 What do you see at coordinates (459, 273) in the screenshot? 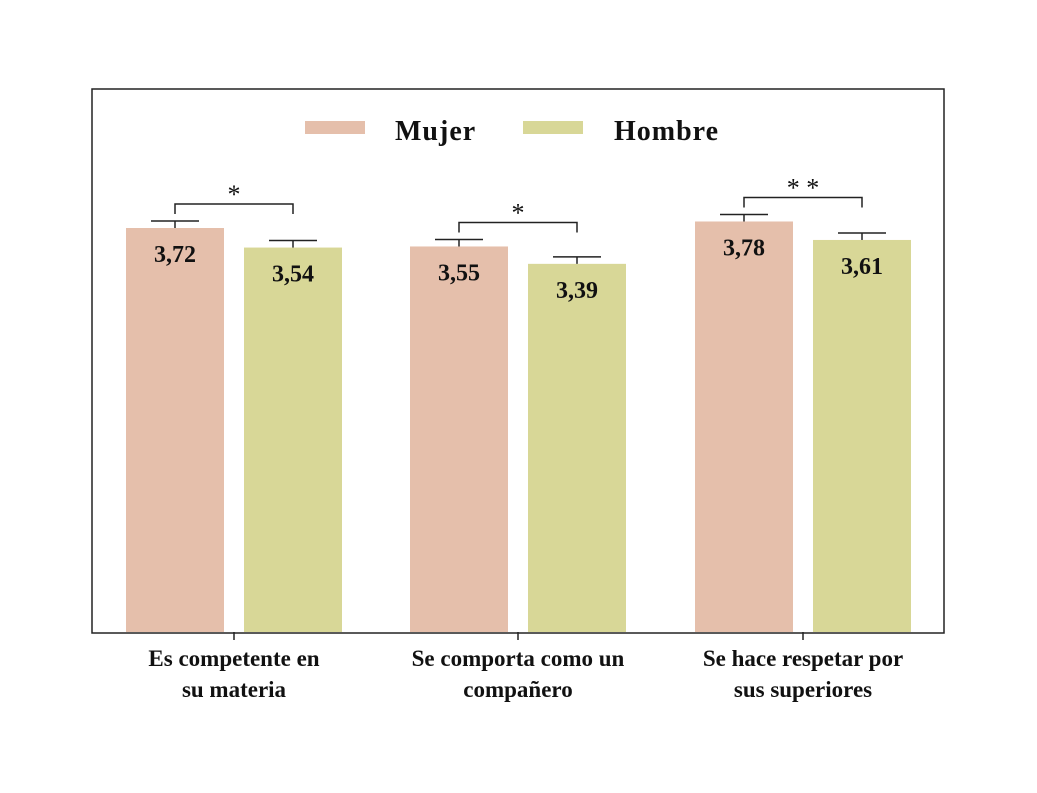
I see `data-label-mujer-1: 3,55` at bounding box center [459, 273].